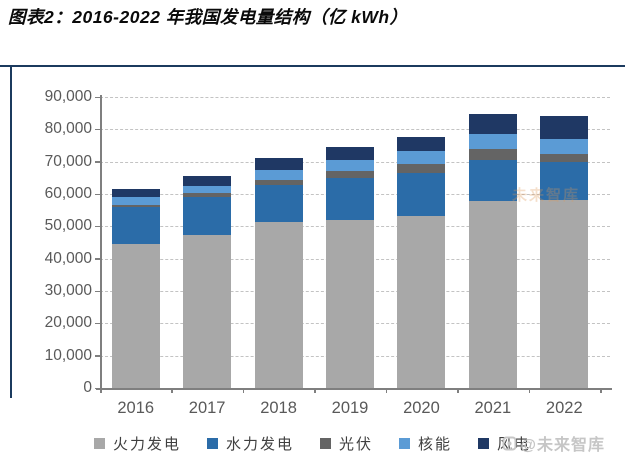 This screenshot has width=625, height=465. I want to click on stacked-bar-2022, so click(564, 252).